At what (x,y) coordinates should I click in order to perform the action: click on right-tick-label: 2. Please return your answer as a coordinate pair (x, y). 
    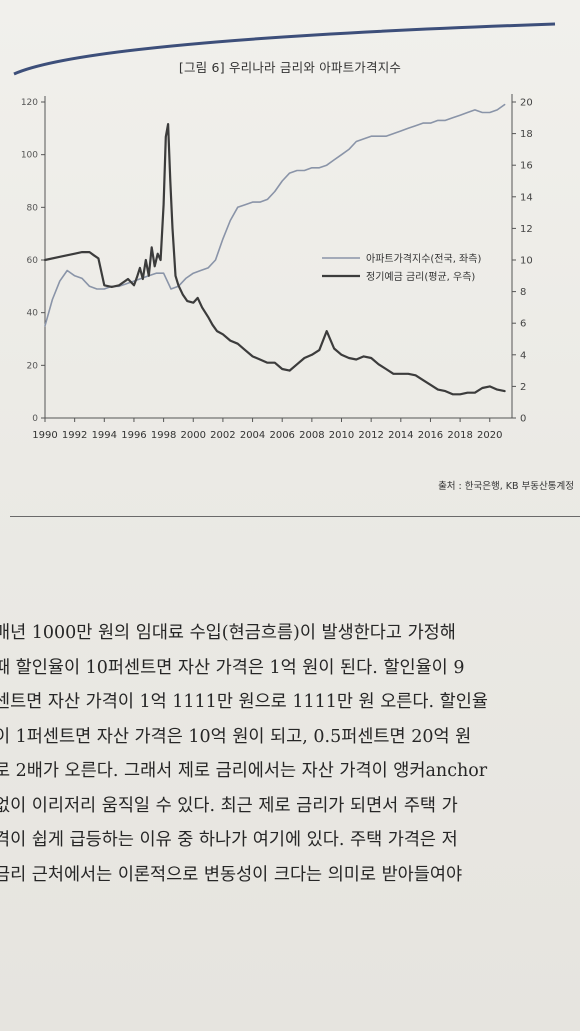
    Looking at the image, I should click on (523, 387).